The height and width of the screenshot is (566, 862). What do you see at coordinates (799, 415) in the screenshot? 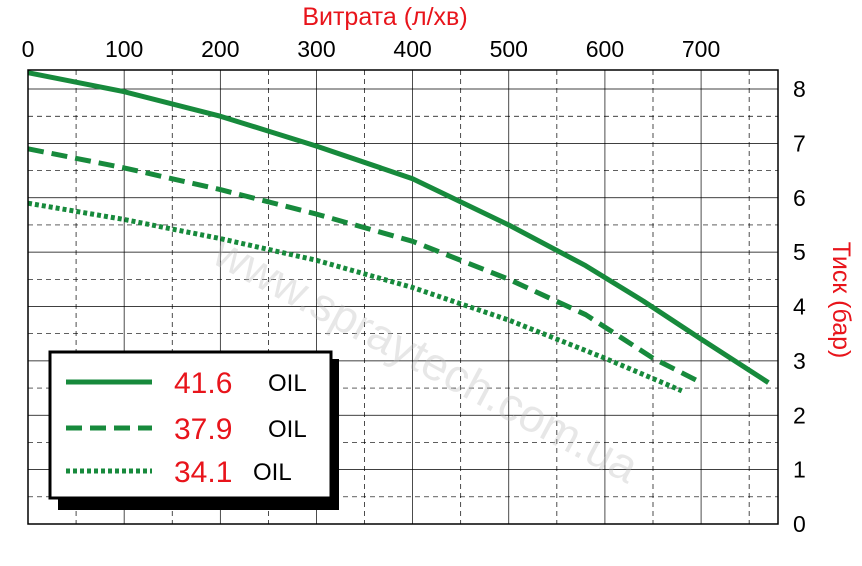
I see `y-tick-label: 2` at bounding box center [799, 415].